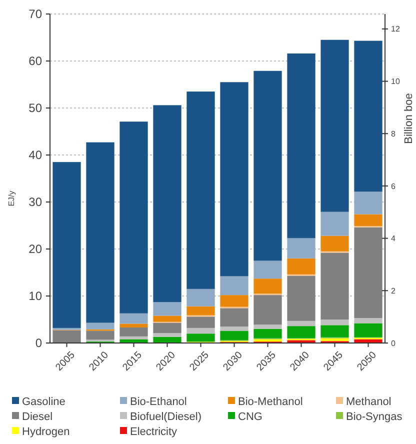  What do you see at coordinates (393, 186) in the screenshot?
I see `y2-tick-label: 6` at bounding box center [393, 186].